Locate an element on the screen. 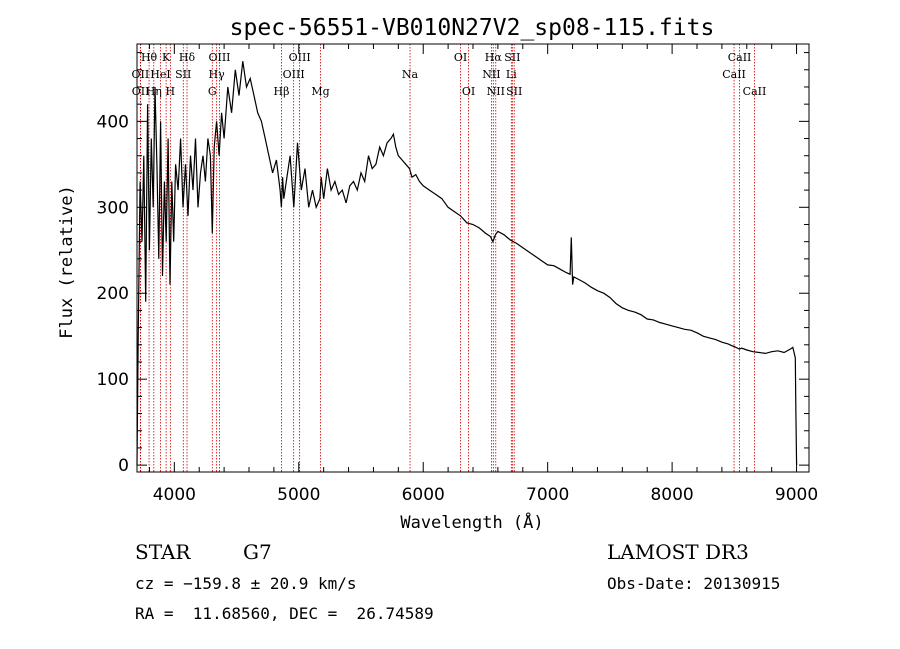 This screenshot has width=900, height=649. spectral-line-label: G is located at coordinates (212, 91).